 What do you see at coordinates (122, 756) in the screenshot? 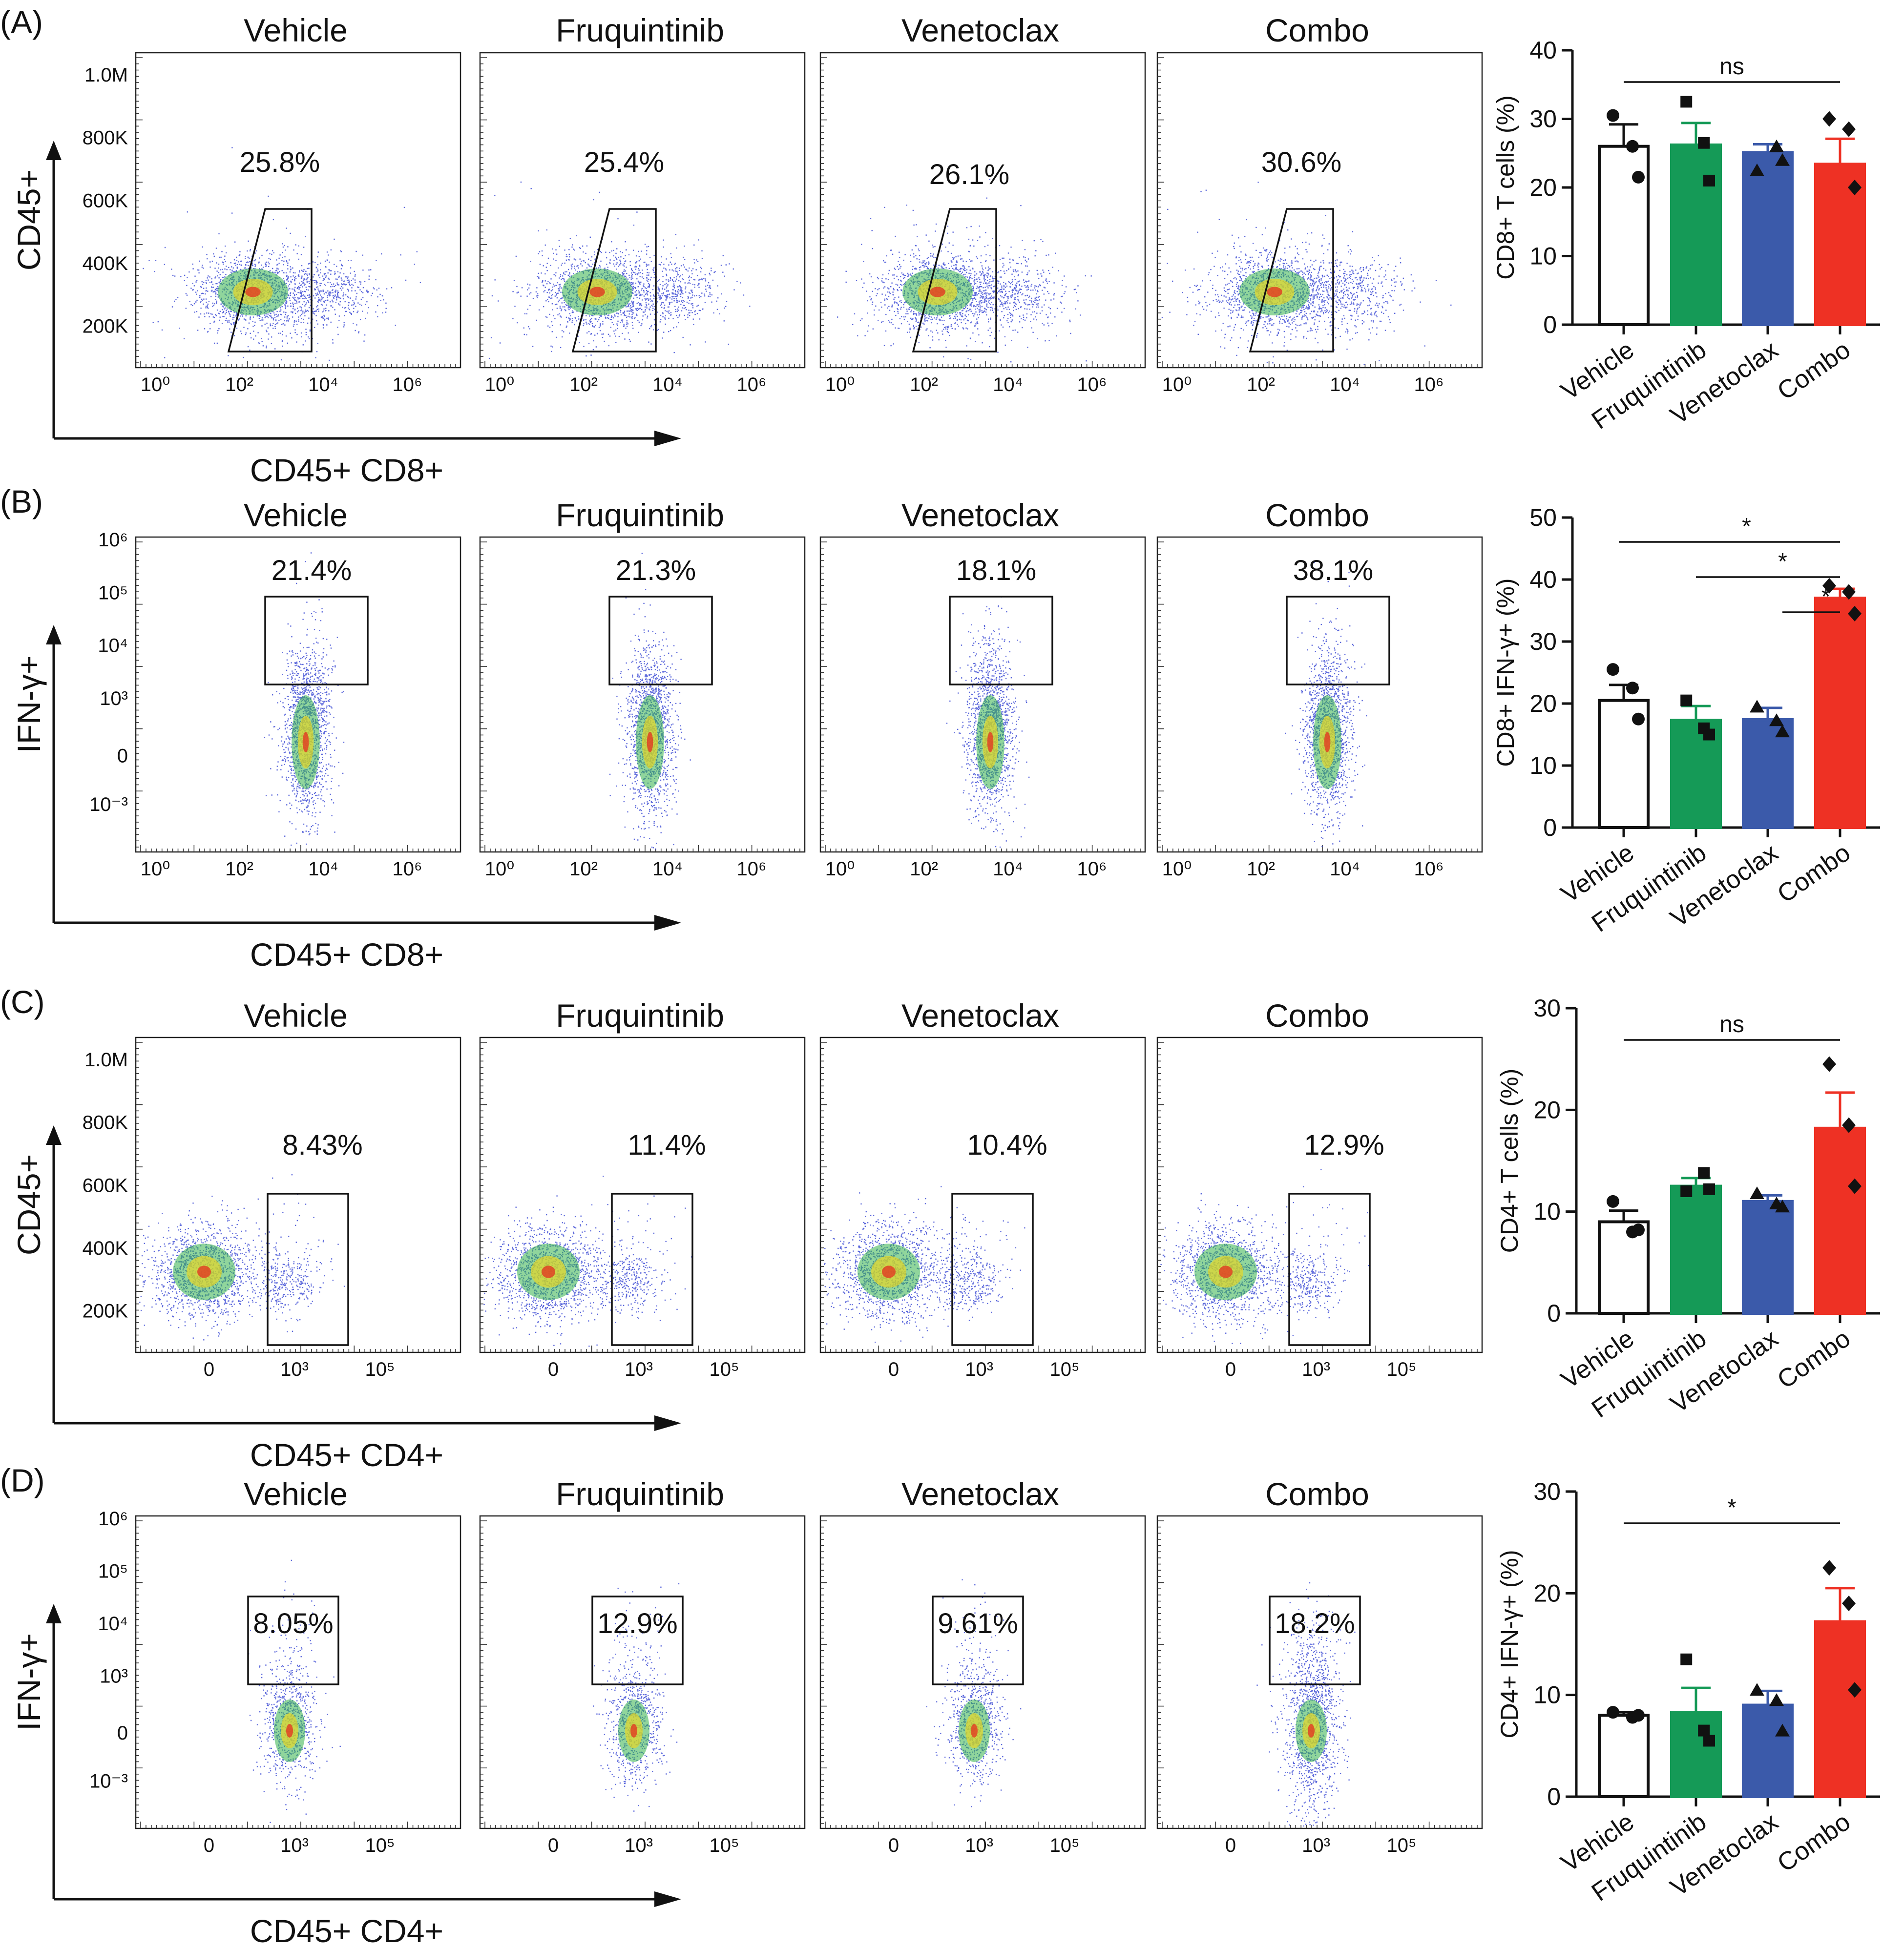
I see `y-tick-label: 0` at bounding box center [122, 756].